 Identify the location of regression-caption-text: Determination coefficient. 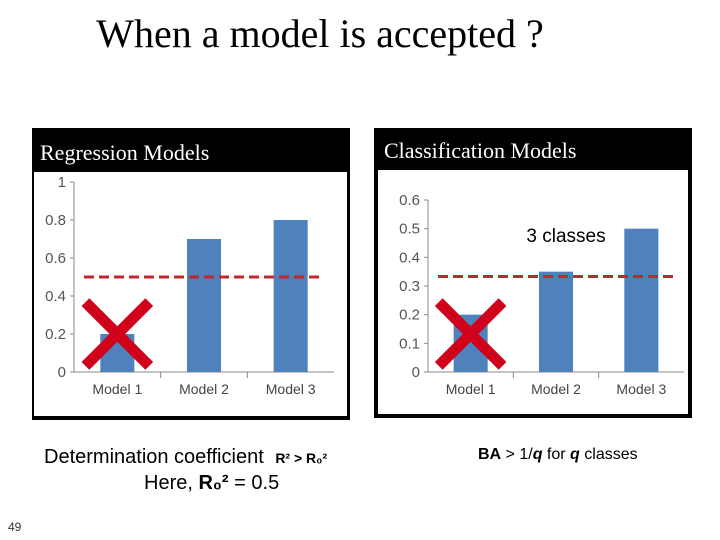
(154, 457).